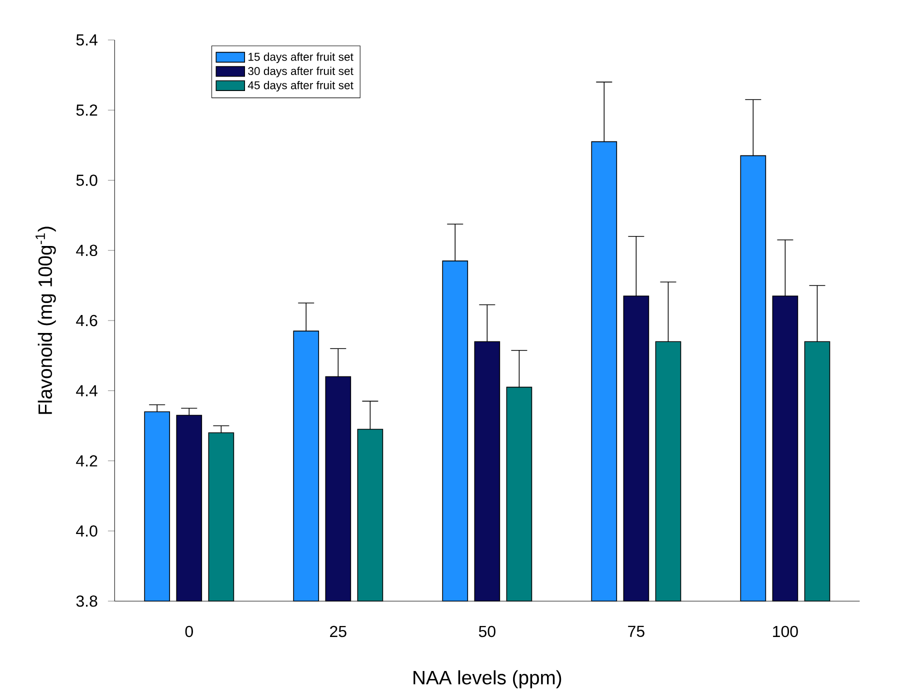 The height and width of the screenshot is (698, 901). What do you see at coordinates (488, 679) in the screenshot?
I see `x-axis-title: NAA levels (ppm)` at bounding box center [488, 679].